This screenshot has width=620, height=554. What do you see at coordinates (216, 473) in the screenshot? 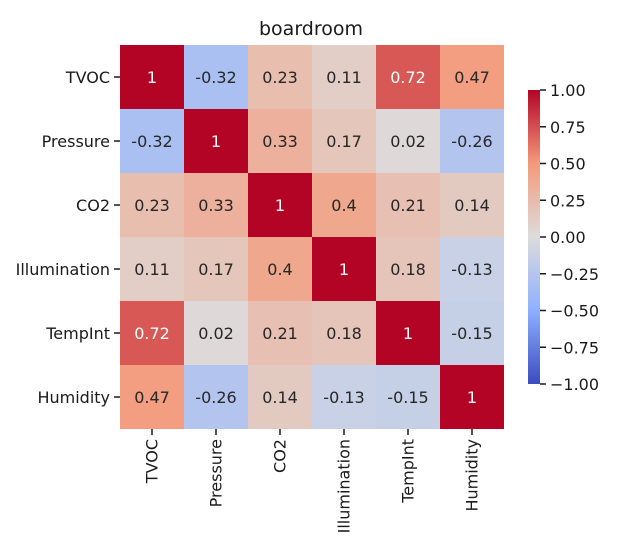
I see `x-axis-tick-label: Pressure` at bounding box center [216, 473].